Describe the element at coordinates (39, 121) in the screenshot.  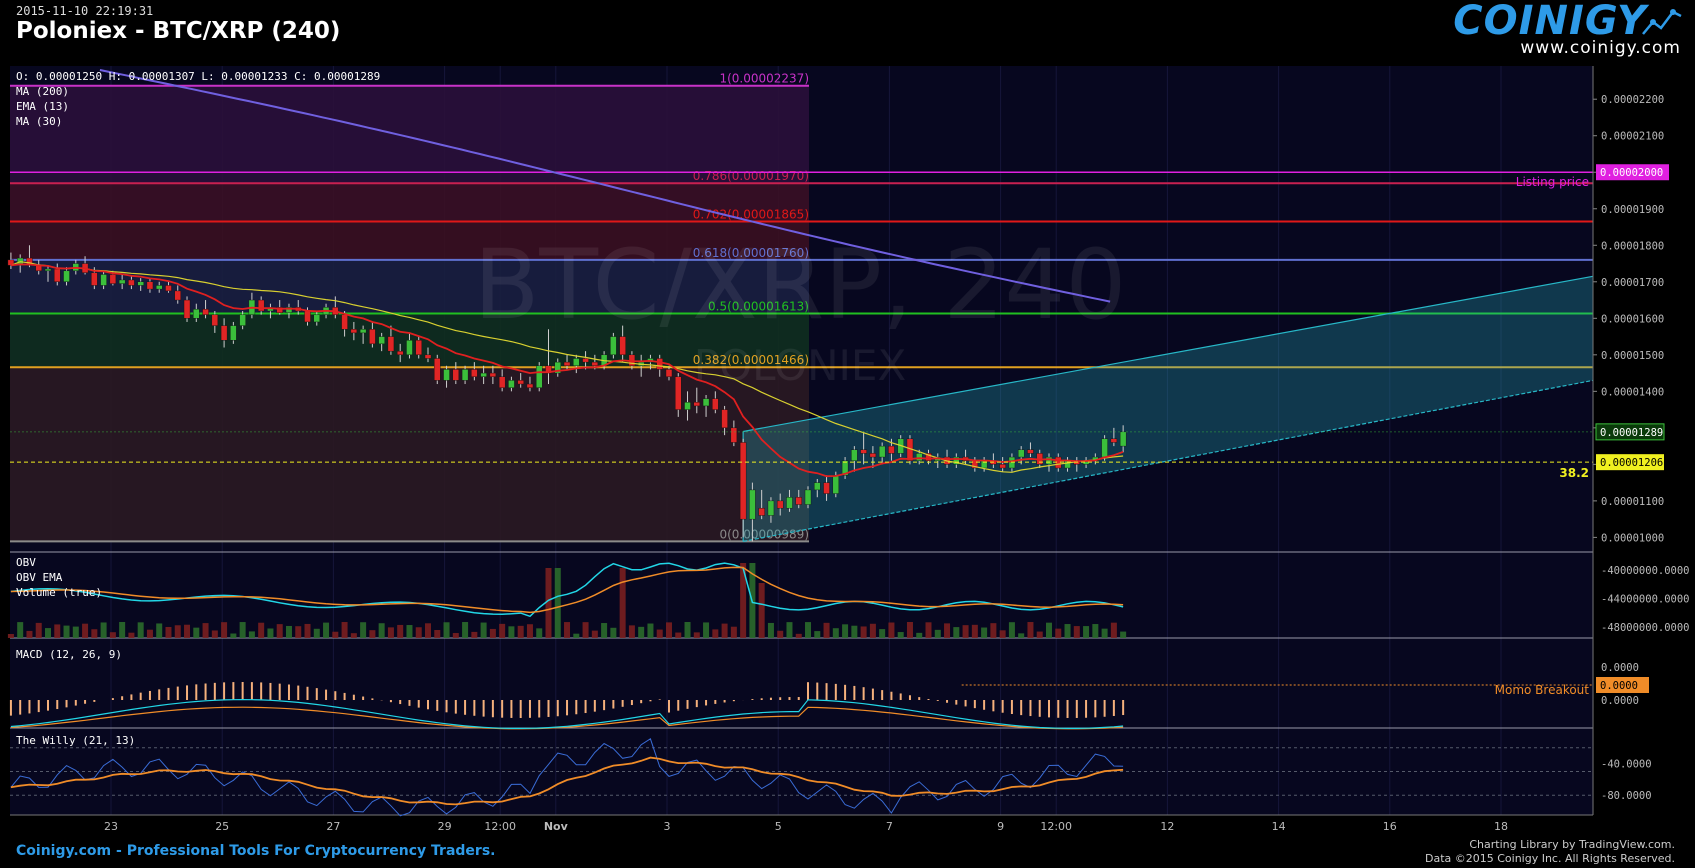
I see `indicator-legend: MA (30)` at that location.